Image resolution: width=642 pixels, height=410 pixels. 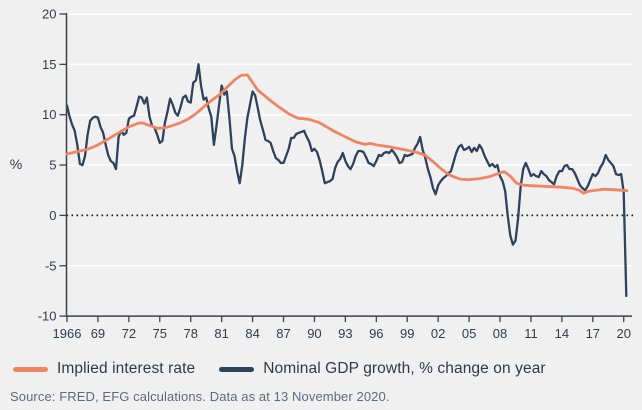 I want to click on x-tick-label-2005: 05, so click(x=469, y=333).